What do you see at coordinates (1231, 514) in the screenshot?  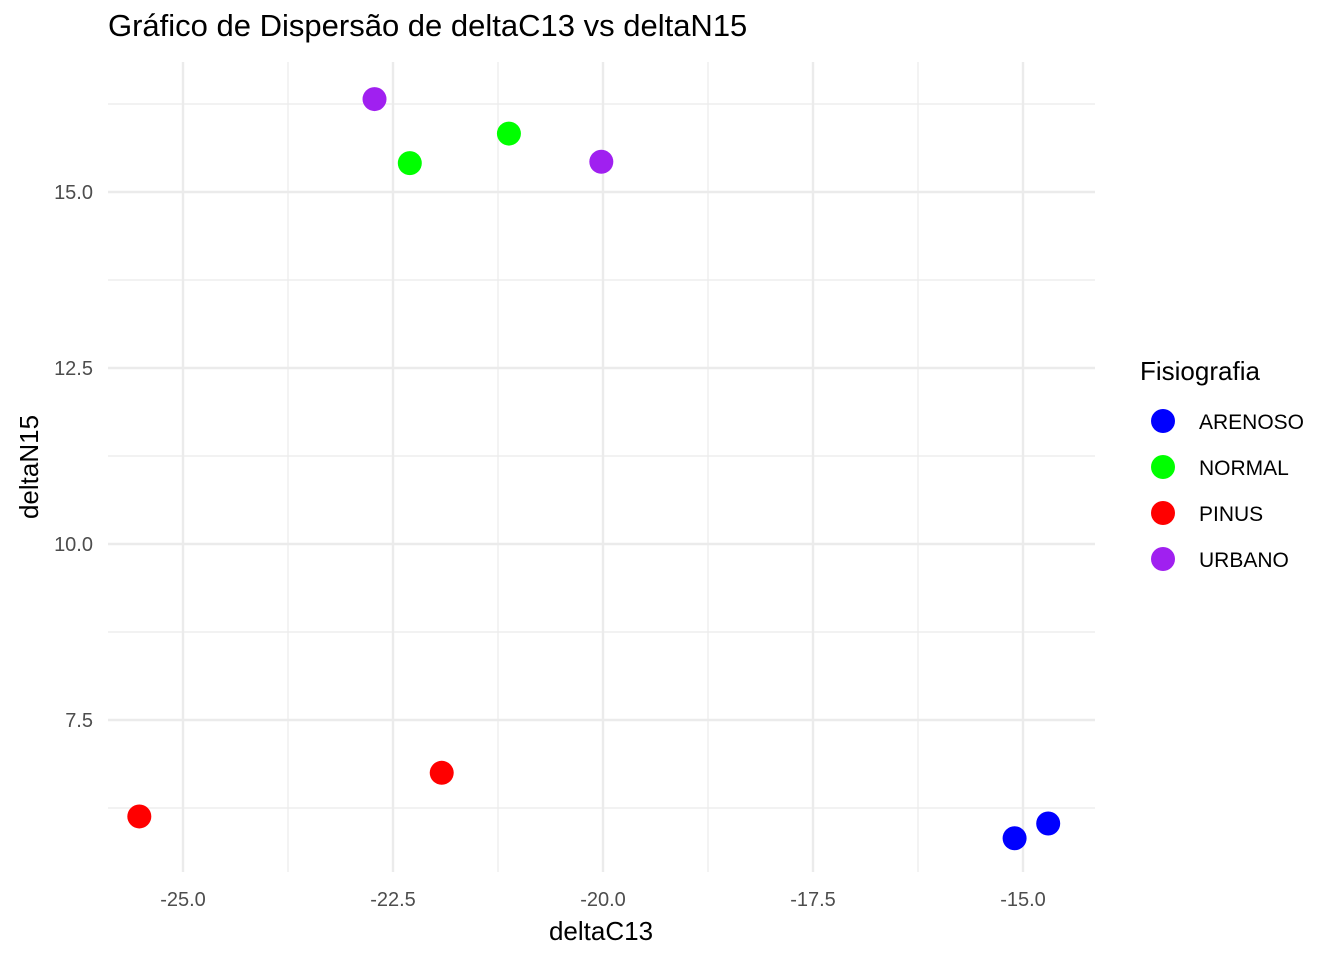 I see `legend-label-pinus: PINUS` at bounding box center [1231, 514].